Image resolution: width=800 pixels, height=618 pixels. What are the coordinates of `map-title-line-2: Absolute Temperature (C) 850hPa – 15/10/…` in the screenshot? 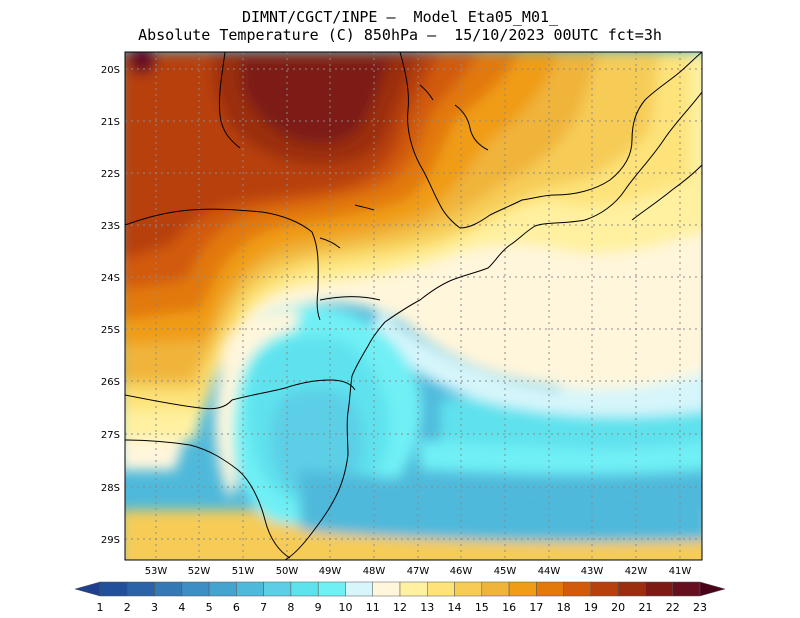 It's located at (400, 35).